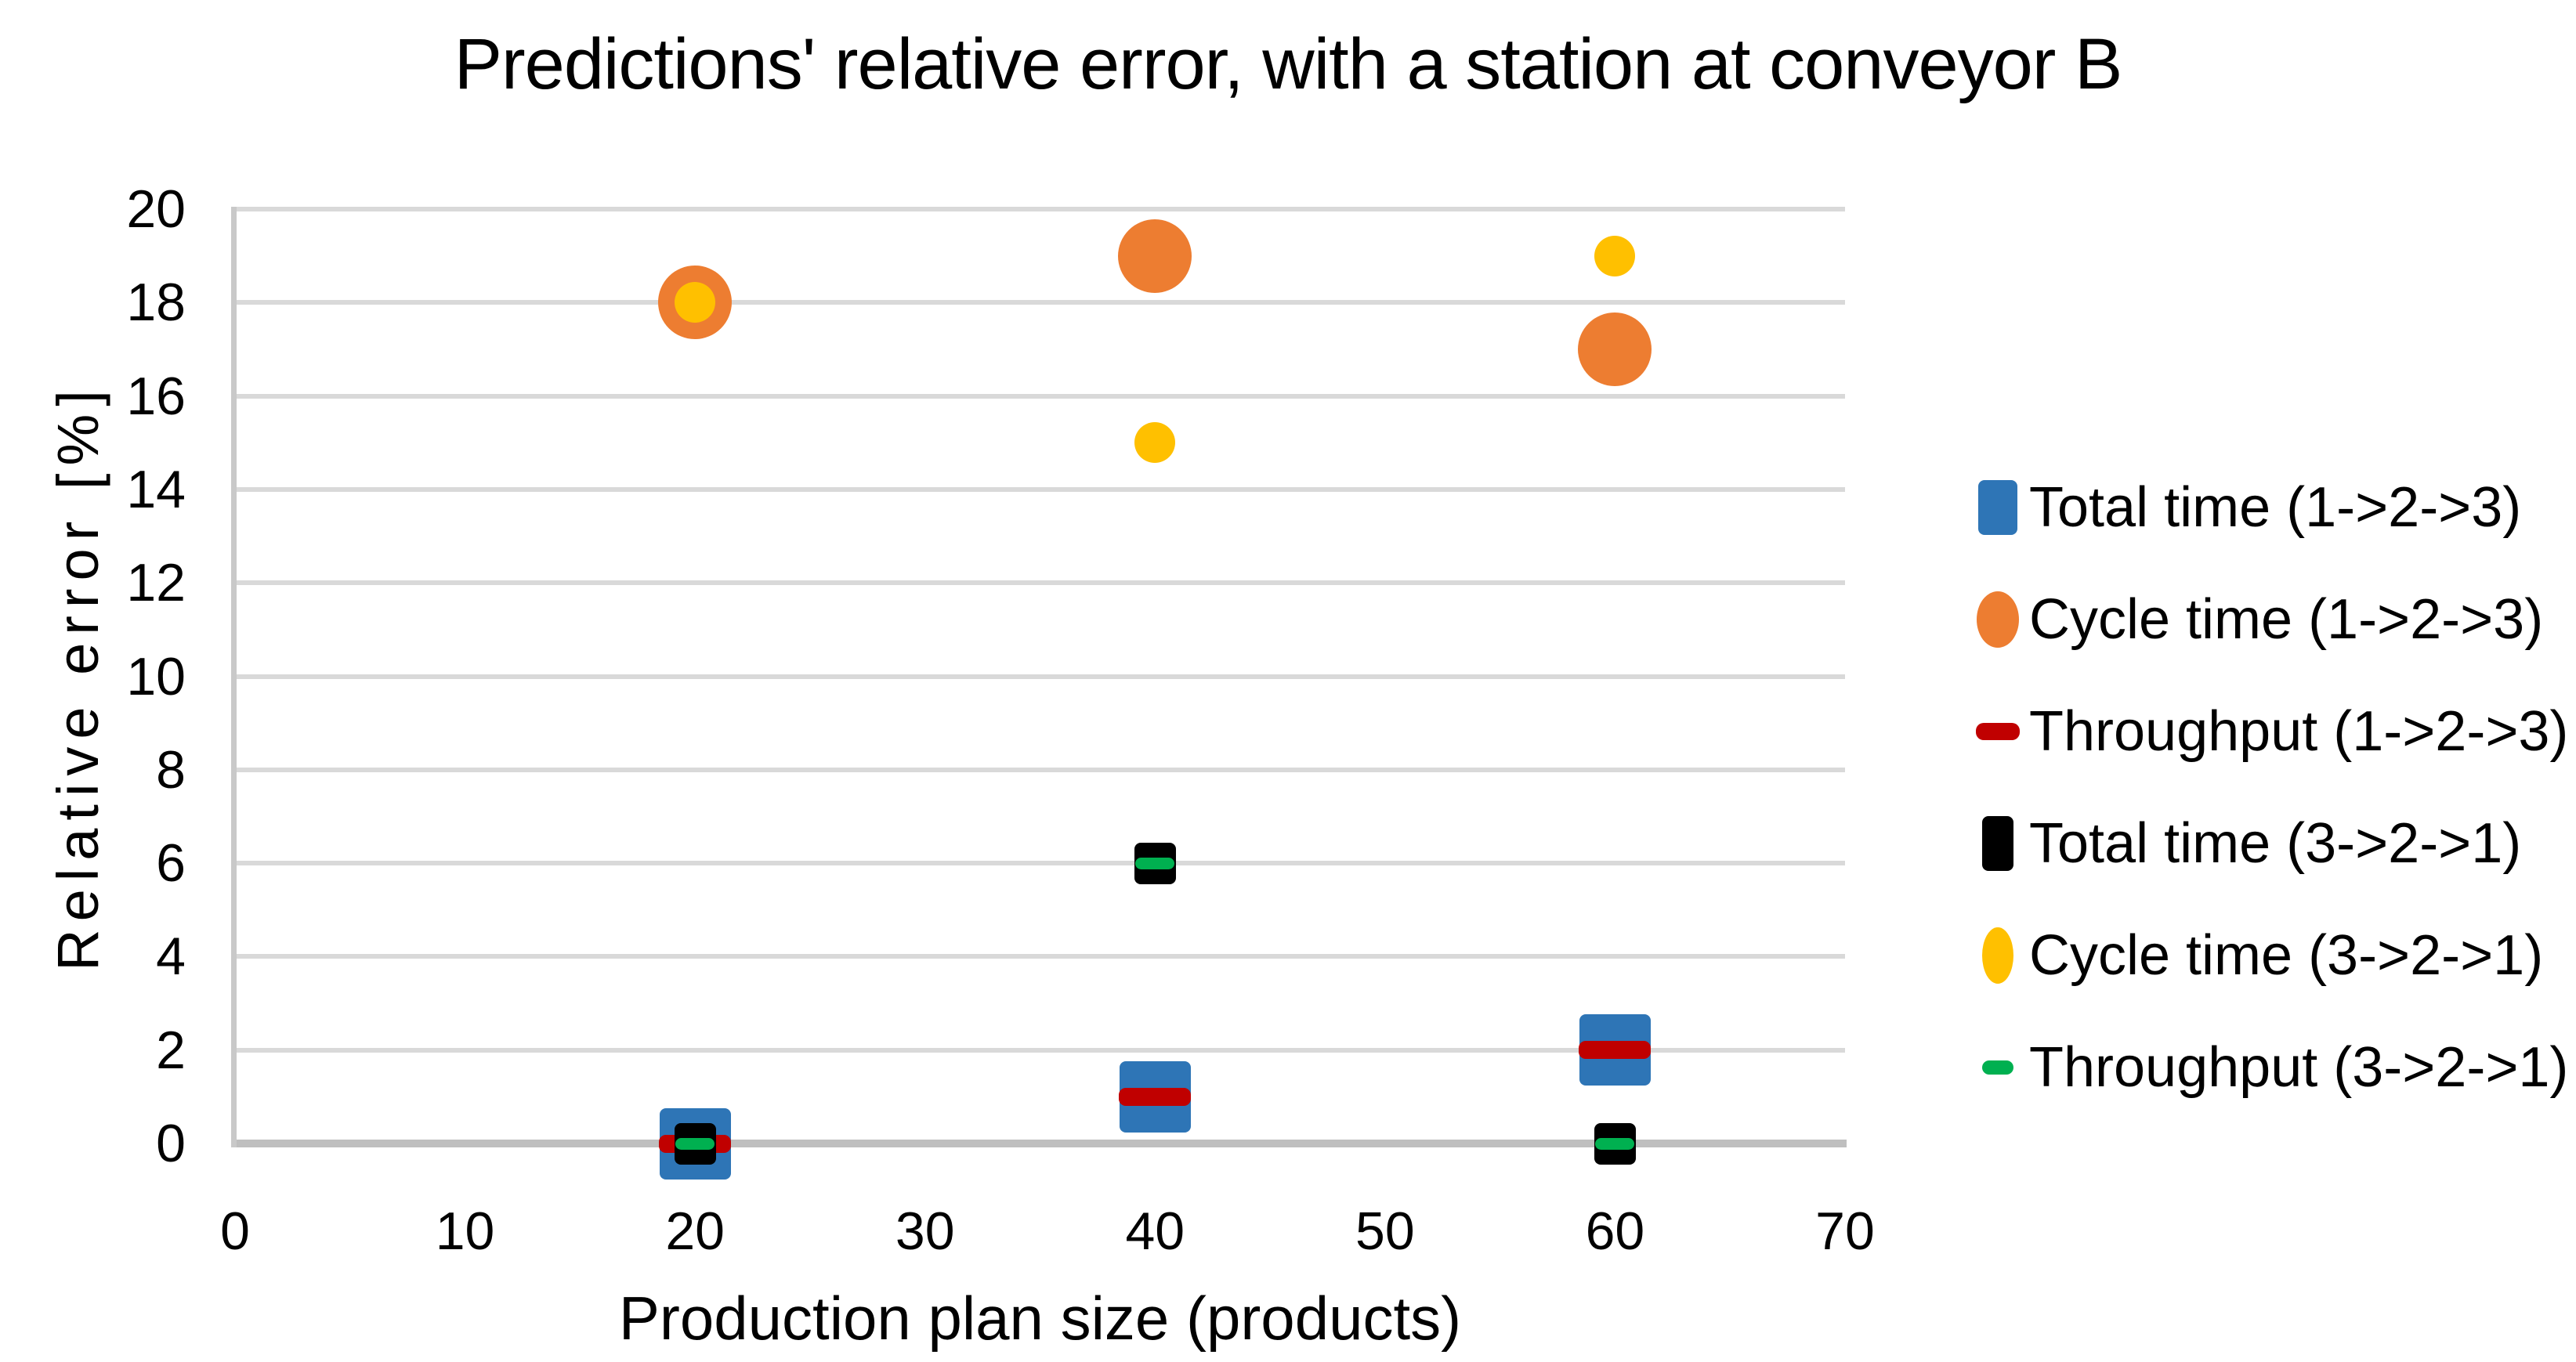  I want to click on y-tick-label-4: 4, so click(171, 957).